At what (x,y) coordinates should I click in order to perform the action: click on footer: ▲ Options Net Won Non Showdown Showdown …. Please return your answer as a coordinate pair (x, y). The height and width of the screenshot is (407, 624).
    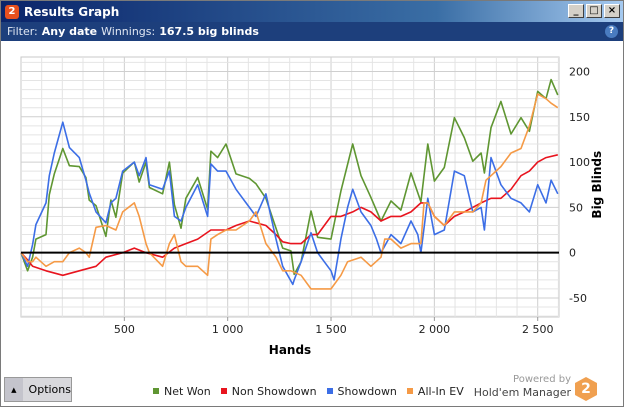
    Looking at the image, I should click on (312, 389).